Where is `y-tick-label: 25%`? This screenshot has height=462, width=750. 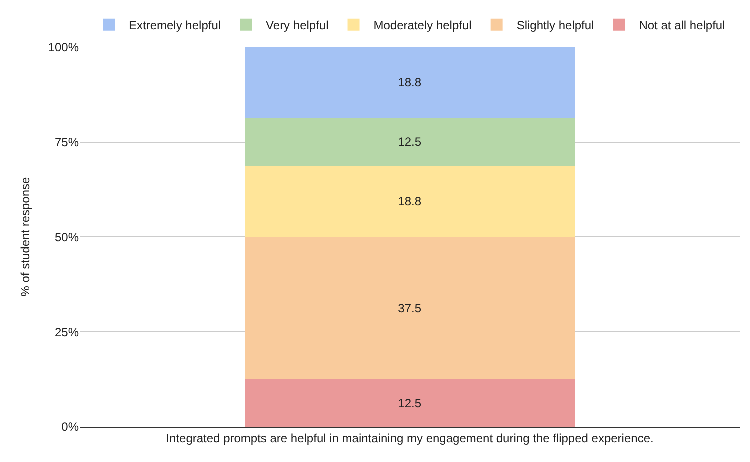 y-tick-label: 25% is located at coordinates (67, 332).